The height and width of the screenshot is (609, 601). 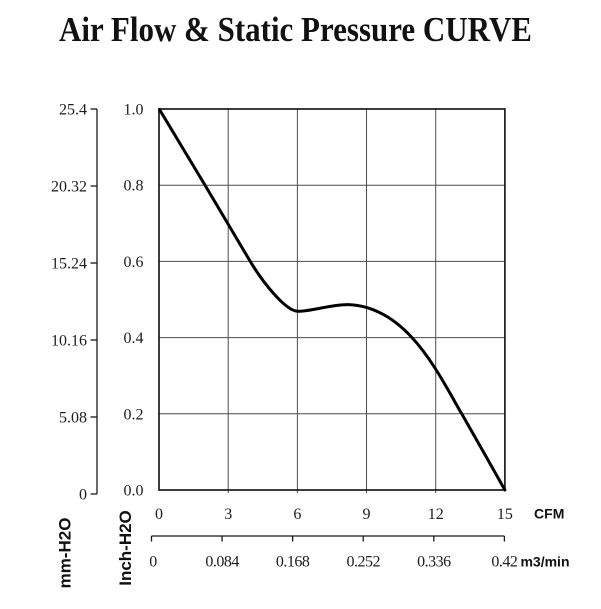 I want to click on svg-text: 0.6, so click(x=134, y=262).